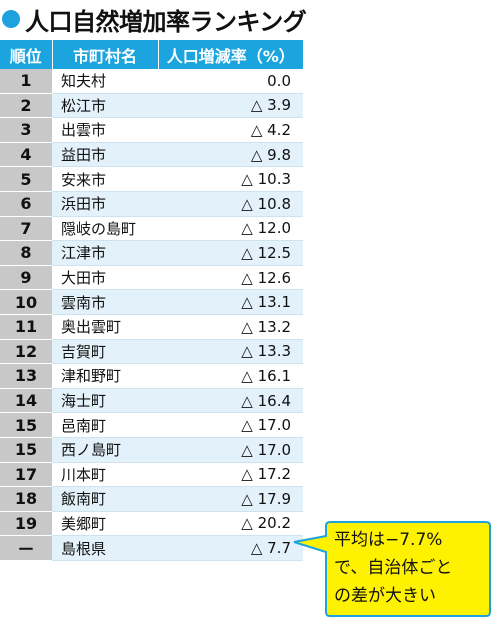  Describe the element at coordinates (26, 401) in the screenshot. I see `rank-cell: 14` at that location.